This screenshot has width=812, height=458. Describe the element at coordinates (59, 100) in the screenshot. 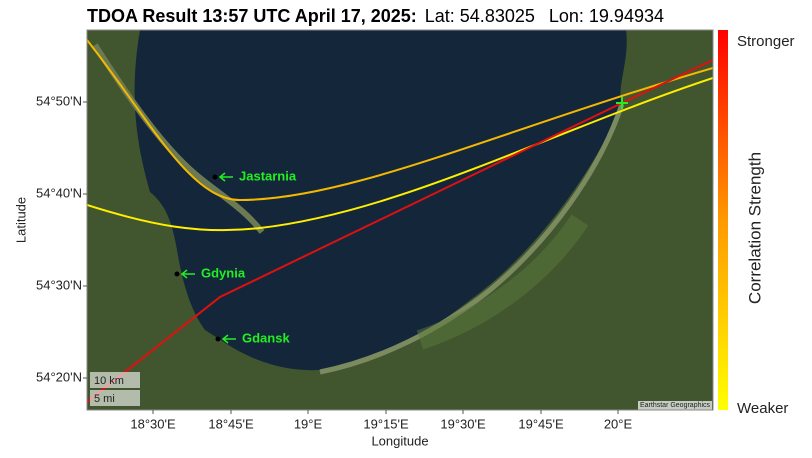

I see `y-tick-label: 54°50'N` at that location.